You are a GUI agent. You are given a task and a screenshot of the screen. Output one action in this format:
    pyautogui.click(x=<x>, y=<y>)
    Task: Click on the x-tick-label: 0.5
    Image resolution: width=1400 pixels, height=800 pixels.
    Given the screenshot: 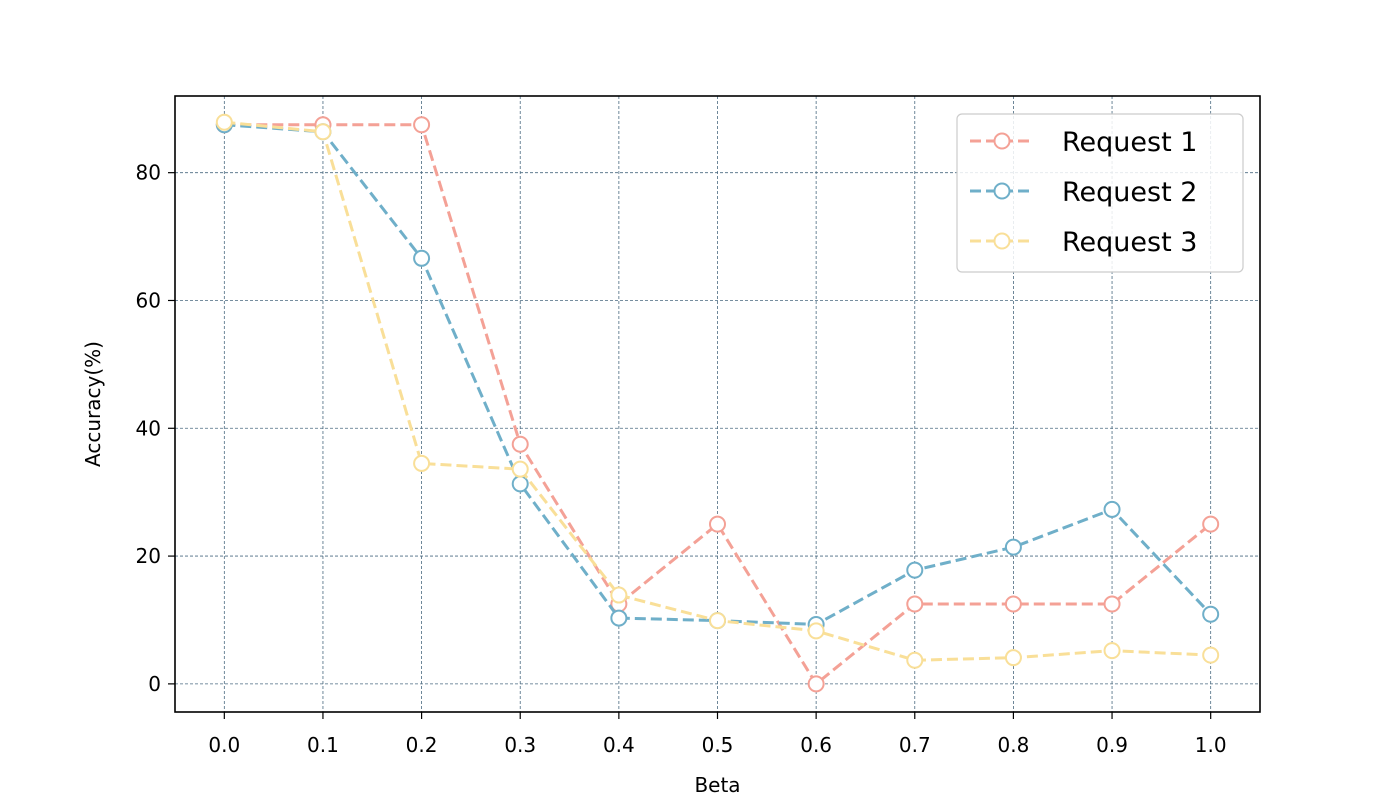 What is the action you would take?
    pyautogui.click(x=718, y=745)
    